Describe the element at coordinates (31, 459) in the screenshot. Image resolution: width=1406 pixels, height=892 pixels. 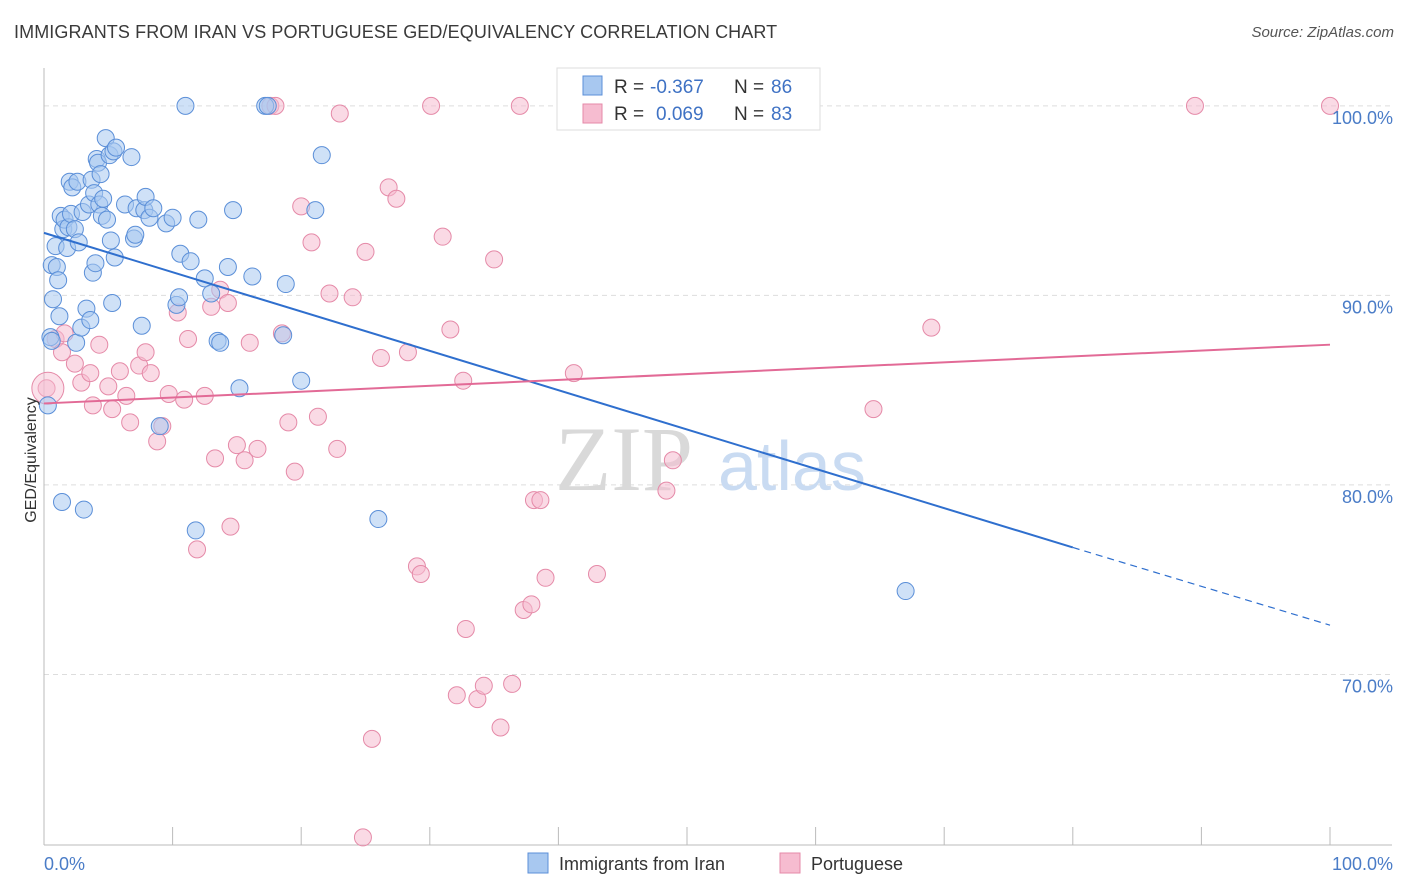
I see `y-axis-title: GED/Equivalency` at that location.